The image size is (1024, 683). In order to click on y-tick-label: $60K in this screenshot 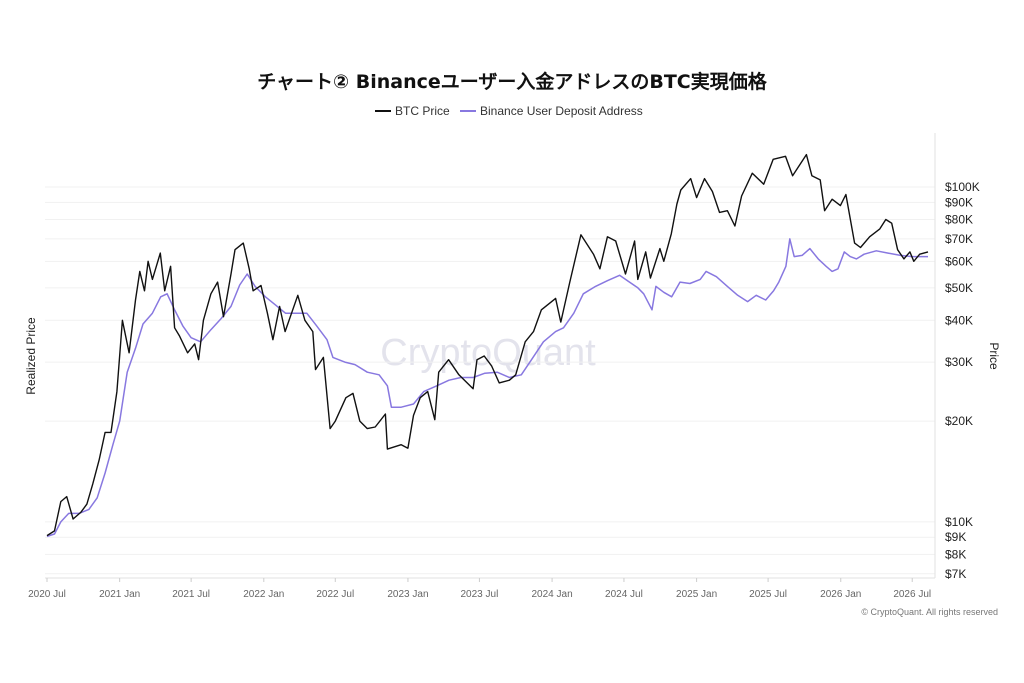, I will do `click(959, 261)`.